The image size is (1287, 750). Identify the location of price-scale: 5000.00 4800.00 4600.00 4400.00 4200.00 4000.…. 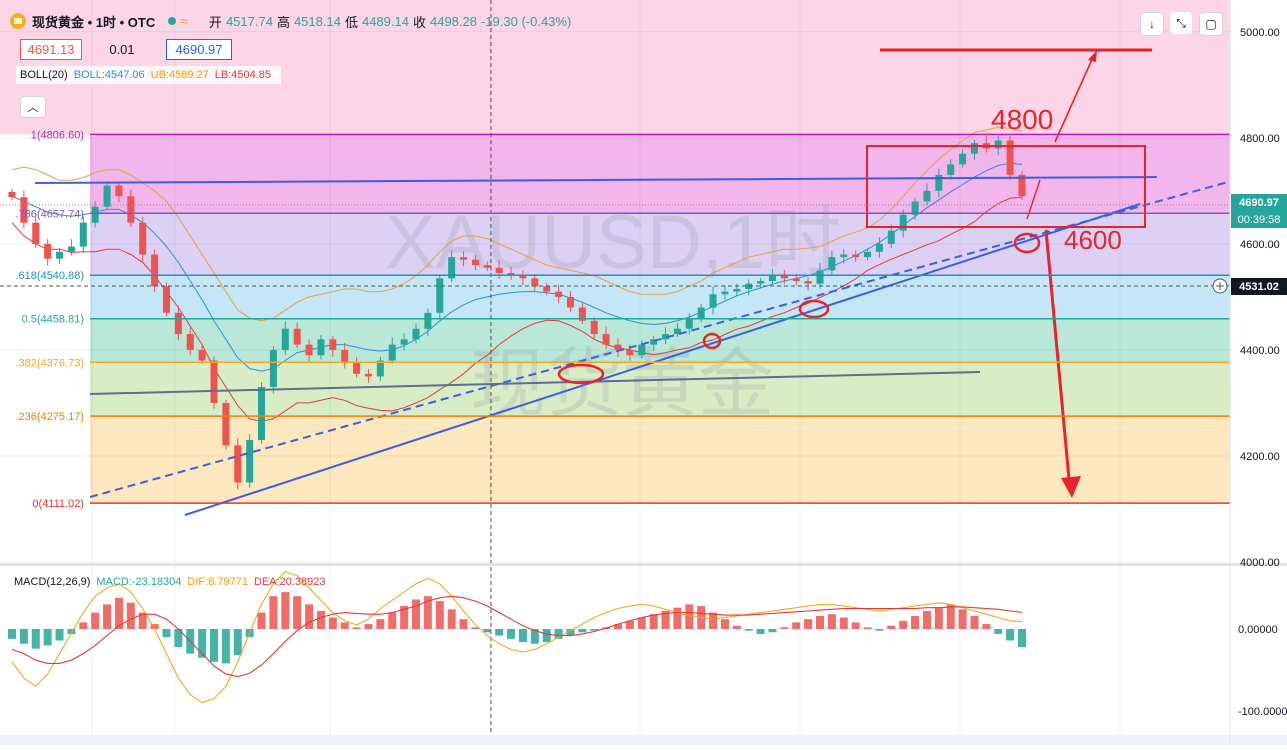
(1260, 298).